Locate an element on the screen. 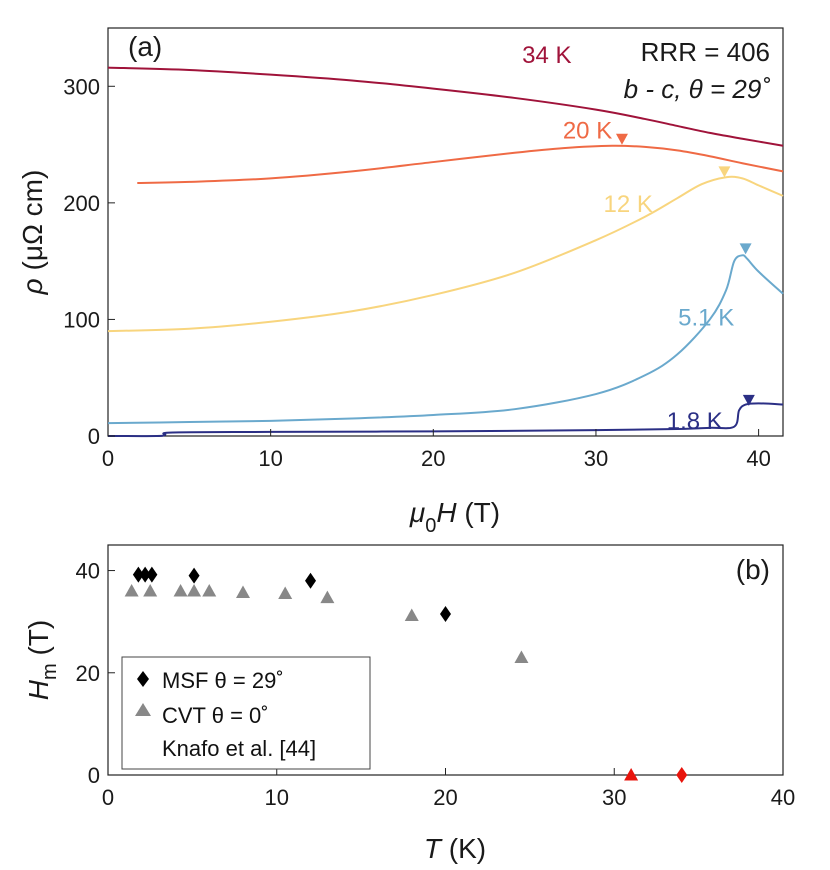 The image size is (830, 870). legend-triangle-marker is located at coordinates (143, 709).